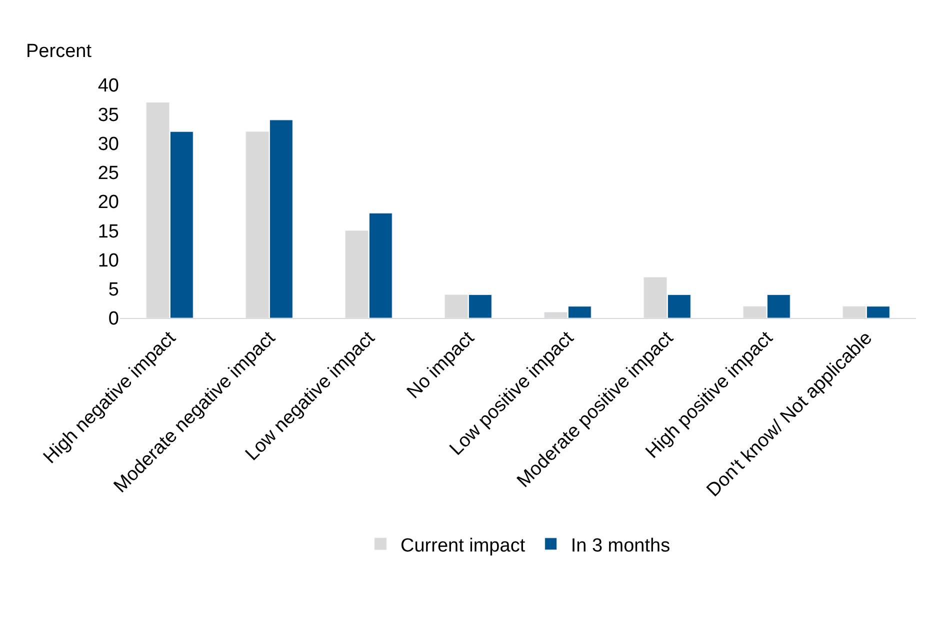 The width and height of the screenshot is (941, 633). I want to click on y-tick-label: 25, so click(108, 173).